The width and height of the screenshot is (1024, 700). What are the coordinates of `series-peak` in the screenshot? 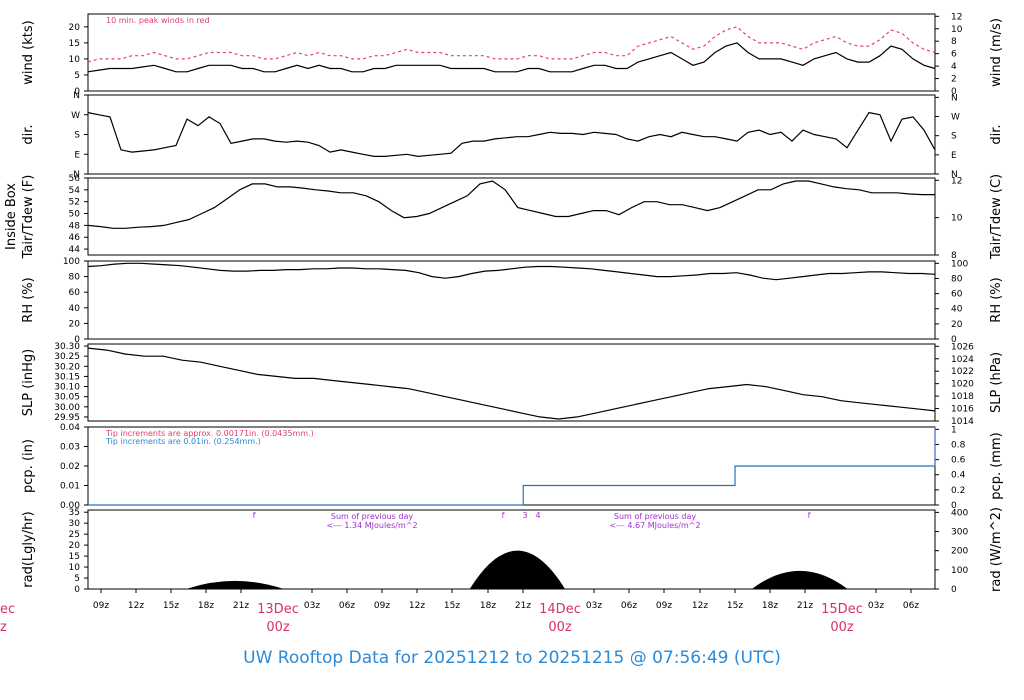 It's located at (511, 44).